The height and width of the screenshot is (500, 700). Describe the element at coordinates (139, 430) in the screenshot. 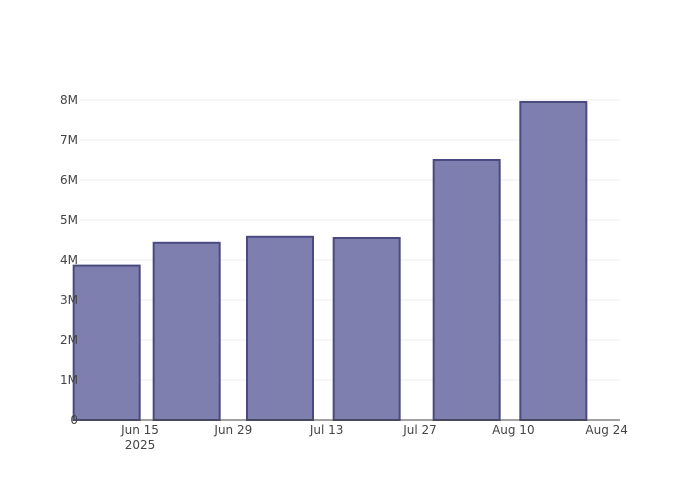

I see `x-tick-label: Jun 15` at that location.